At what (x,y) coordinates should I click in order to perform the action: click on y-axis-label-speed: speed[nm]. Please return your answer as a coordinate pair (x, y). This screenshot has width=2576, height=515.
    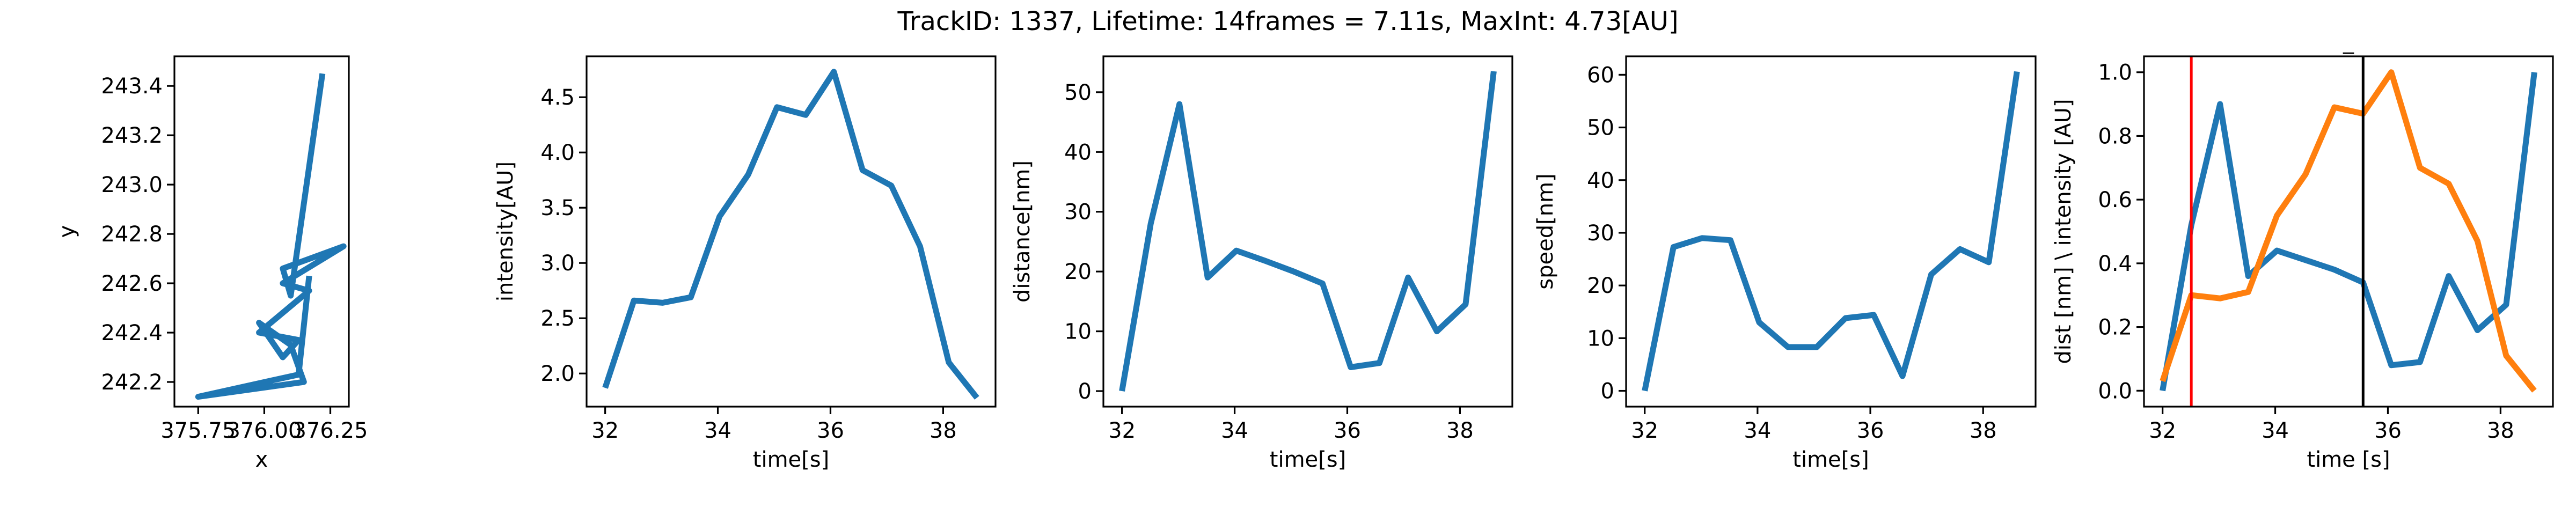
    Looking at the image, I should click on (1545, 231).